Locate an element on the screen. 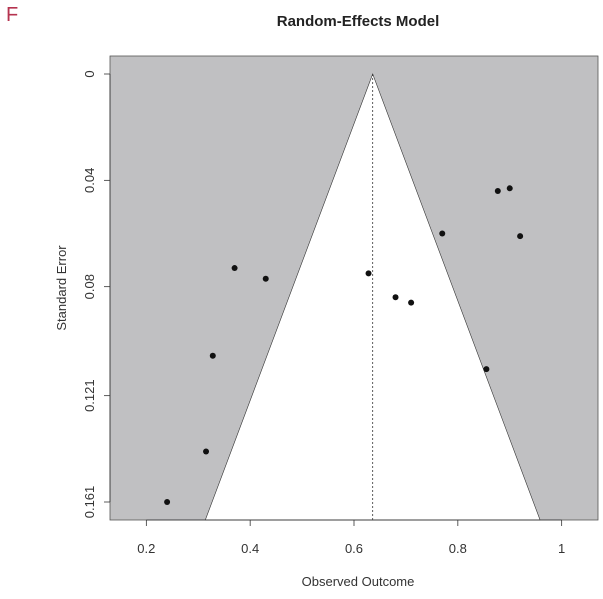 This screenshot has width=603, height=599. x-tick-label: 0.2 is located at coordinates (146, 548).